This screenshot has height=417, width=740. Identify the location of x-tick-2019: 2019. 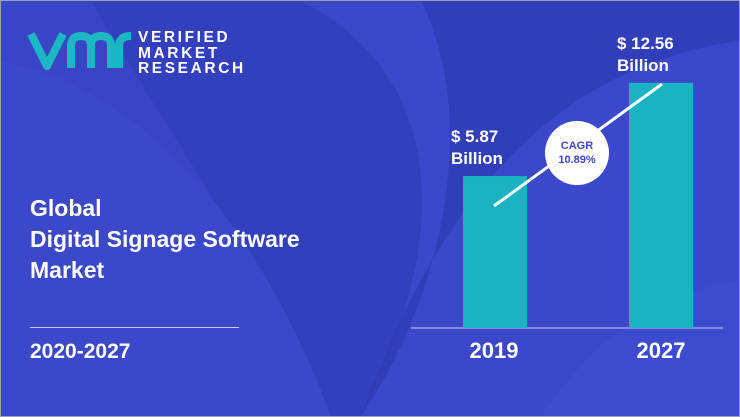
(494, 350).